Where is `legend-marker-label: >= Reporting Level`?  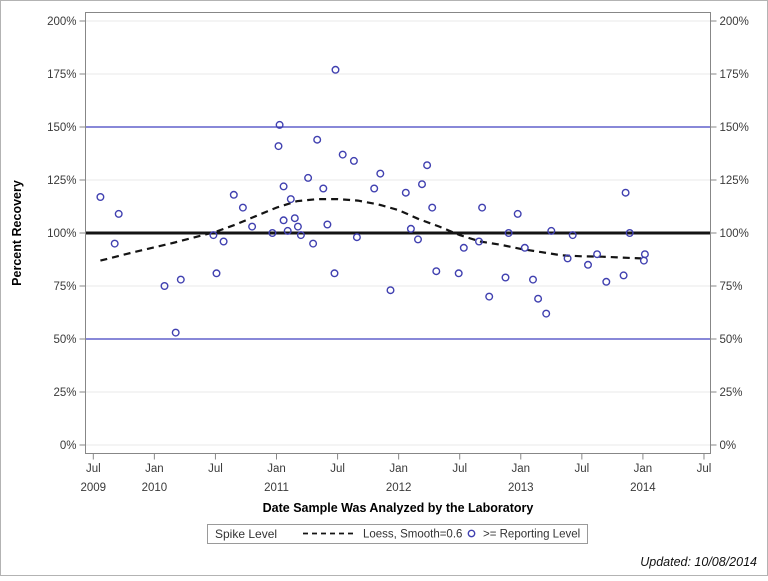
legend-marker-label: >= Reporting Level is located at coordinates (531, 535).